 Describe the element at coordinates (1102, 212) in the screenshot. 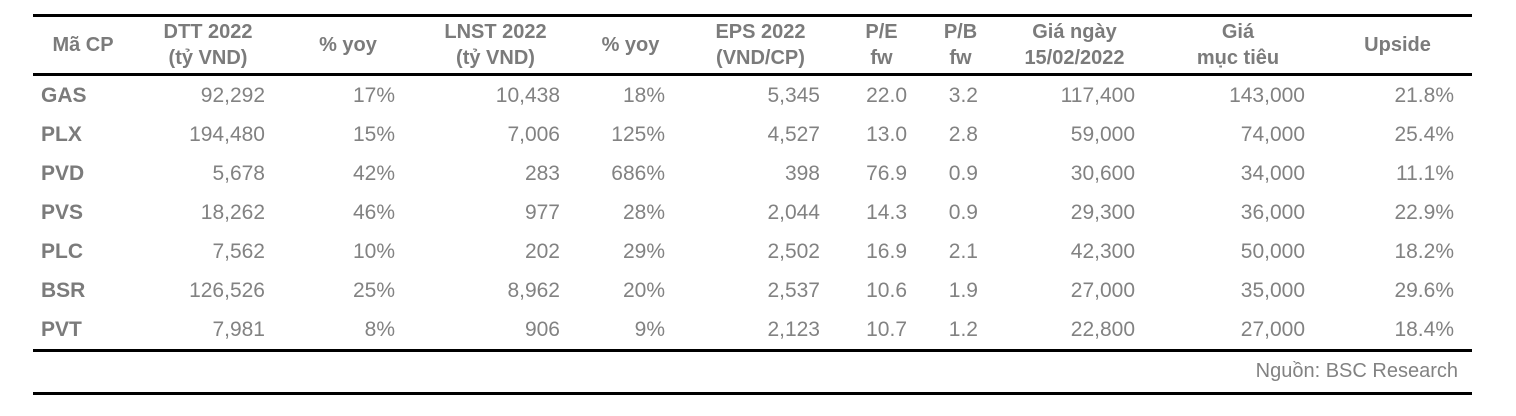

I see `value-cell-gia-ngay: 29,300` at that location.